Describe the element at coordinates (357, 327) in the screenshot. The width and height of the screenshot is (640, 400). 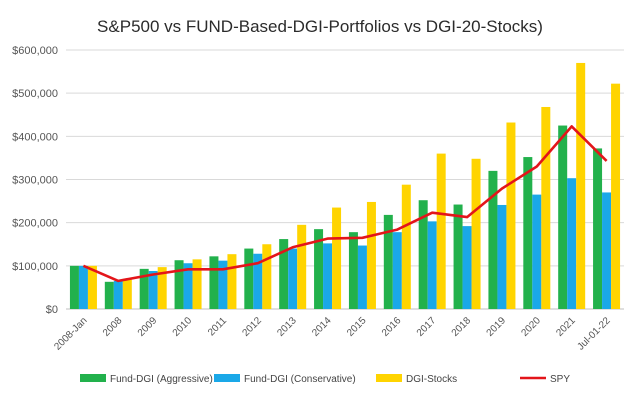
I see `x-tick-label: 2015` at that location.